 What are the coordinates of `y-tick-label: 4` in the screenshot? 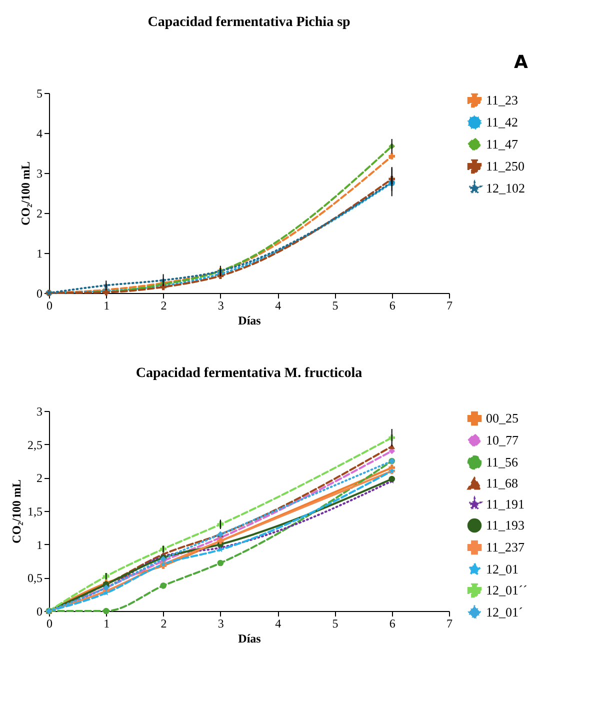 It's located at (39, 133).